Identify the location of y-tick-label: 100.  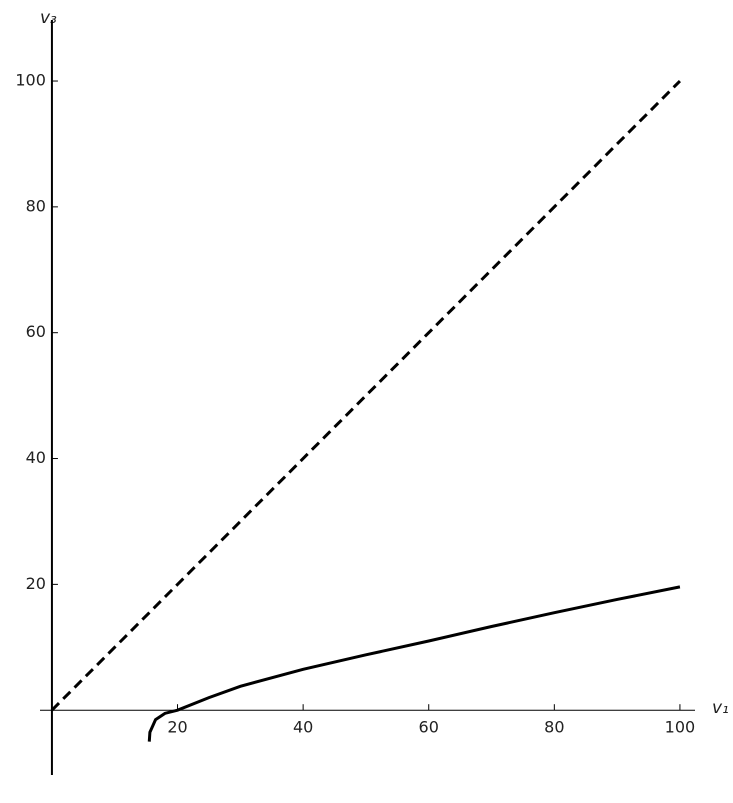
(30, 80).